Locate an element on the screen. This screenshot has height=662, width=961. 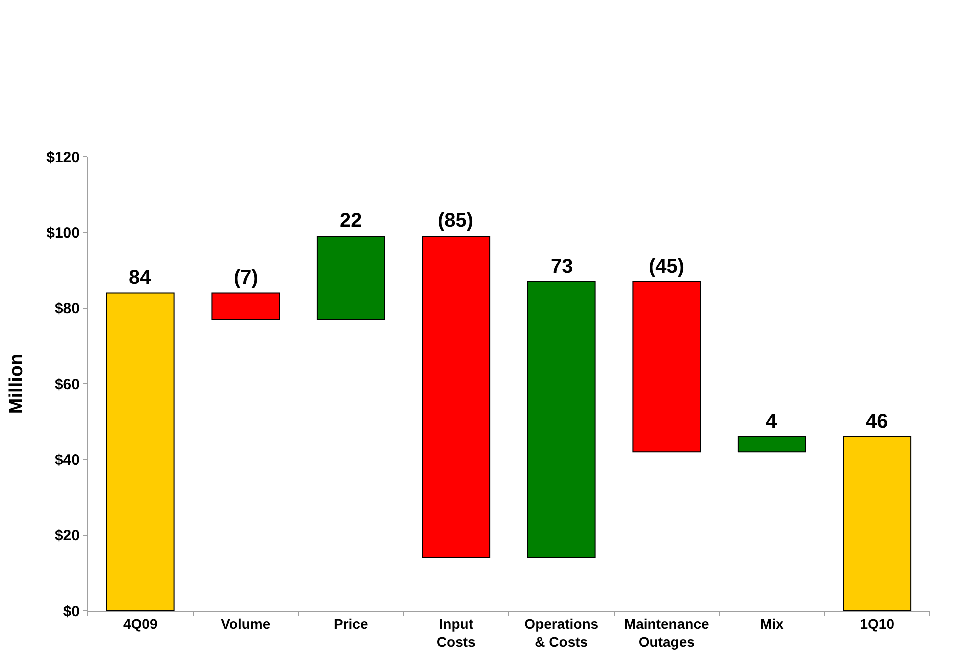
x-tick-label: Maintenance Outages is located at coordinates (667, 633).